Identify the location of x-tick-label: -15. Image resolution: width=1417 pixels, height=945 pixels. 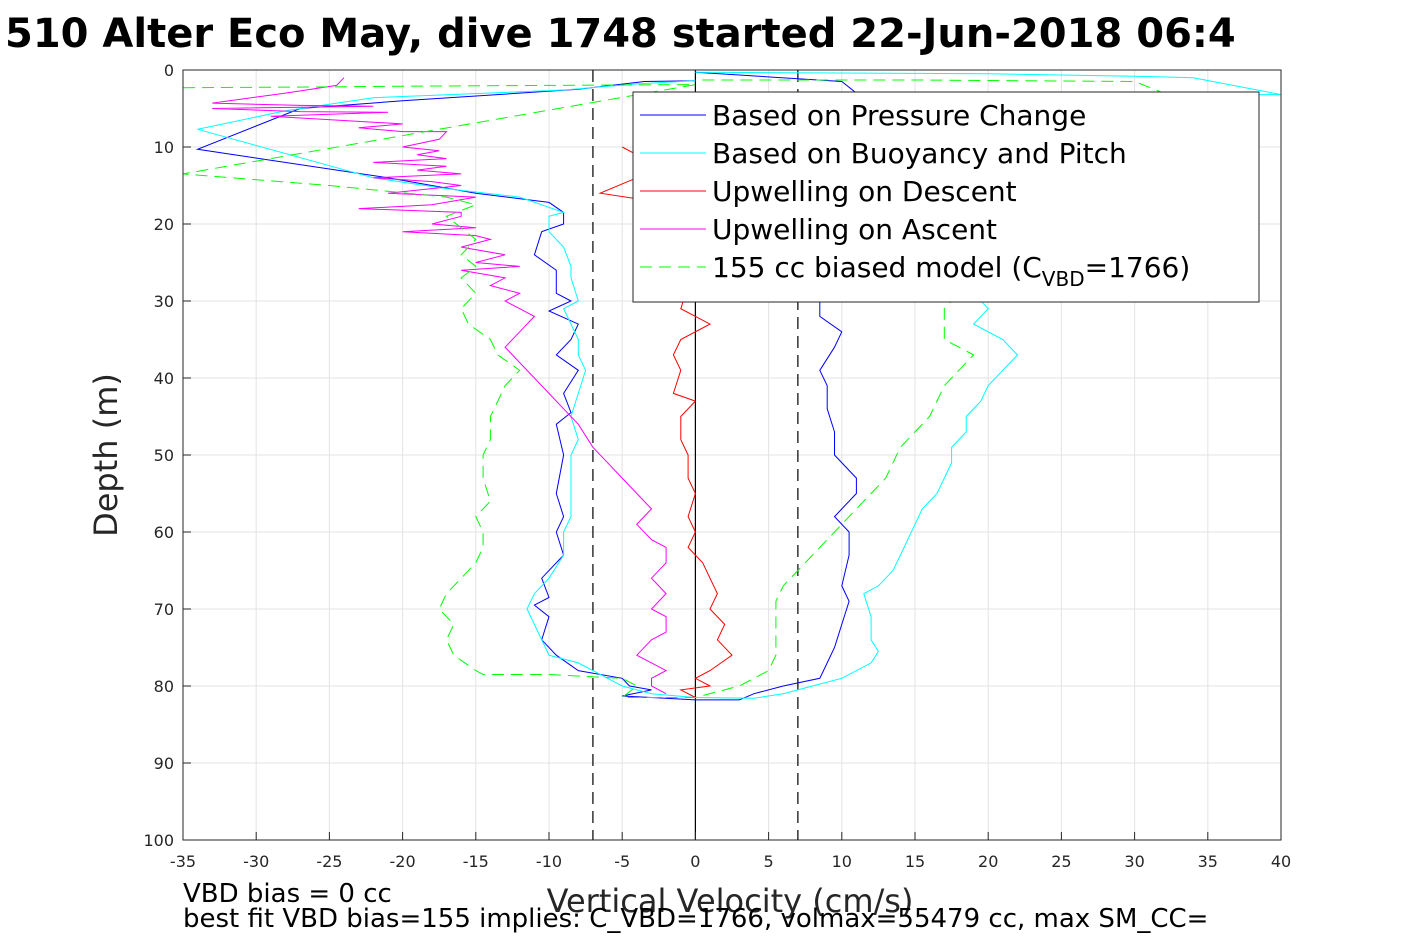
(476, 861).